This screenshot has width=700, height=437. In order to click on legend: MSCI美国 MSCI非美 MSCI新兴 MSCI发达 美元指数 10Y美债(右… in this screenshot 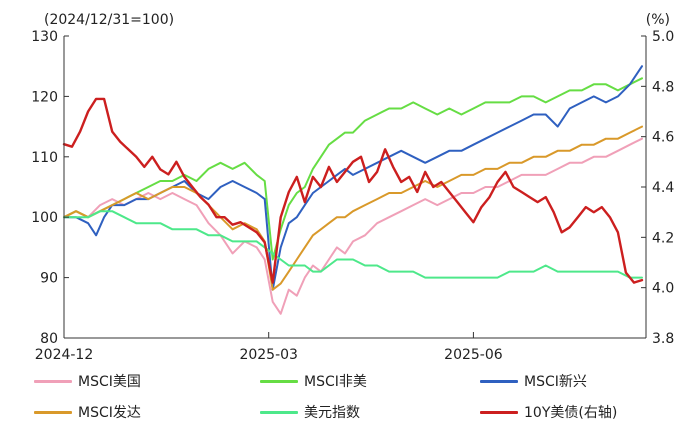, I will do `click(367, 398)`.